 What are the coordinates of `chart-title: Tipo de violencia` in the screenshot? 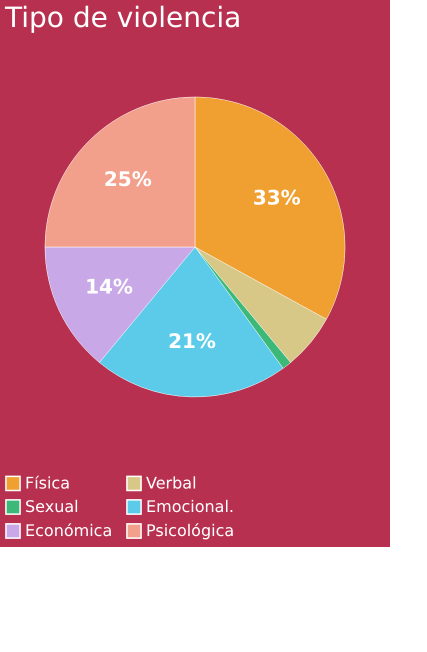 It's located at (123, 17).